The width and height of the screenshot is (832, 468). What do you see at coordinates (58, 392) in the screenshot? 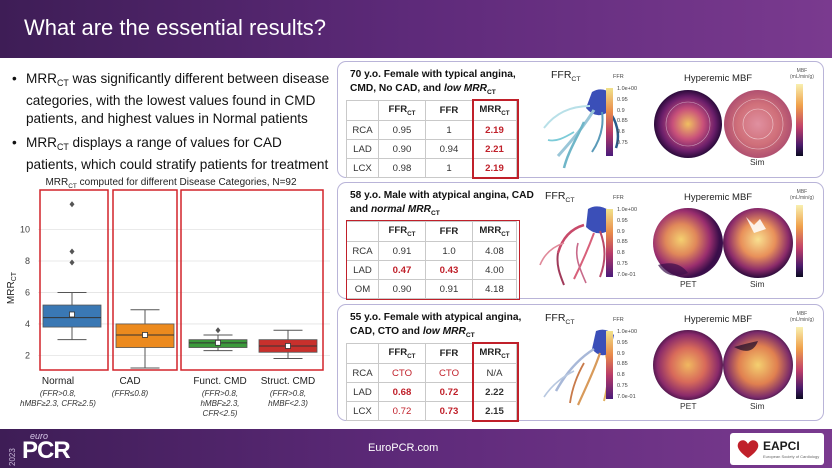
I see `x-category-normal: Normal (FFR>0.8, hMBF≥2.3, CFR≥2.5)` at bounding box center [58, 392].